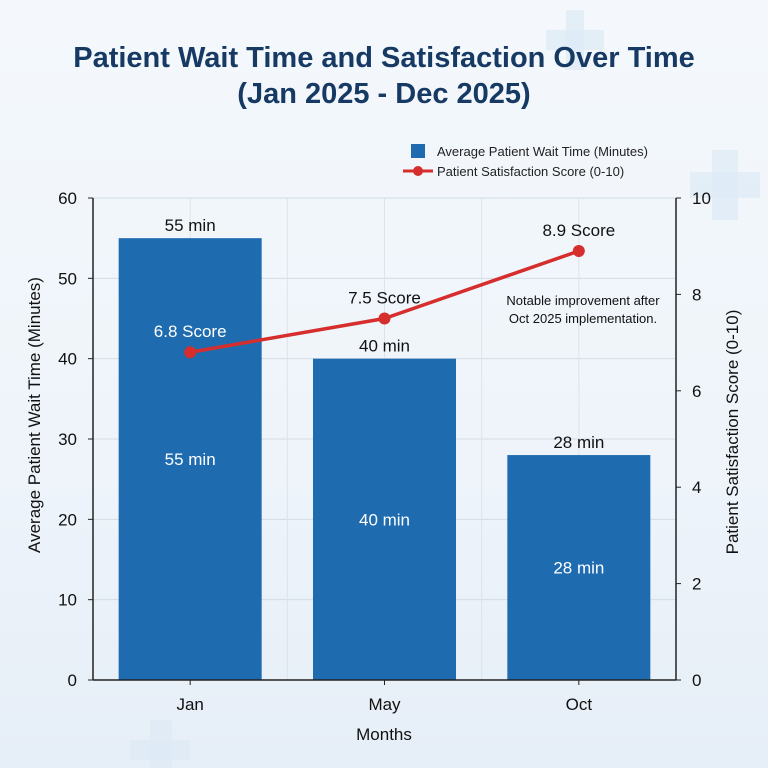 This screenshot has width=768, height=768. What do you see at coordinates (160, 750) in the screenshot?
I see `background-cross-bottom-left-h` at bounding box center [160, 750].